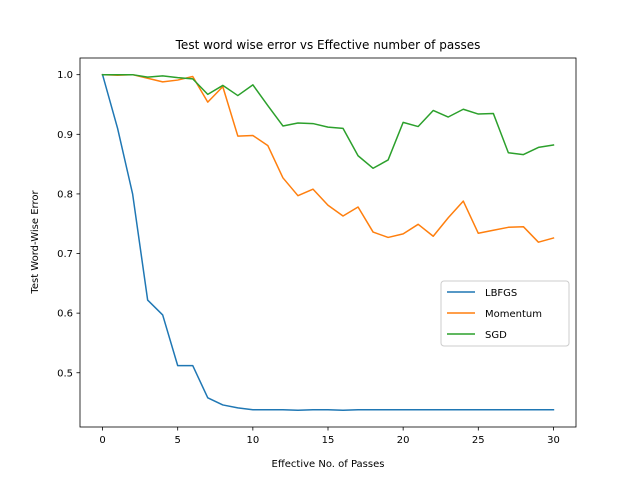 Image resolution: width=640 pixels, height=480 pixels. What do you see at coordinates (328, 440) in the screenshot?
I see `x-tick-label: 15` at bounding box center [328, 440].